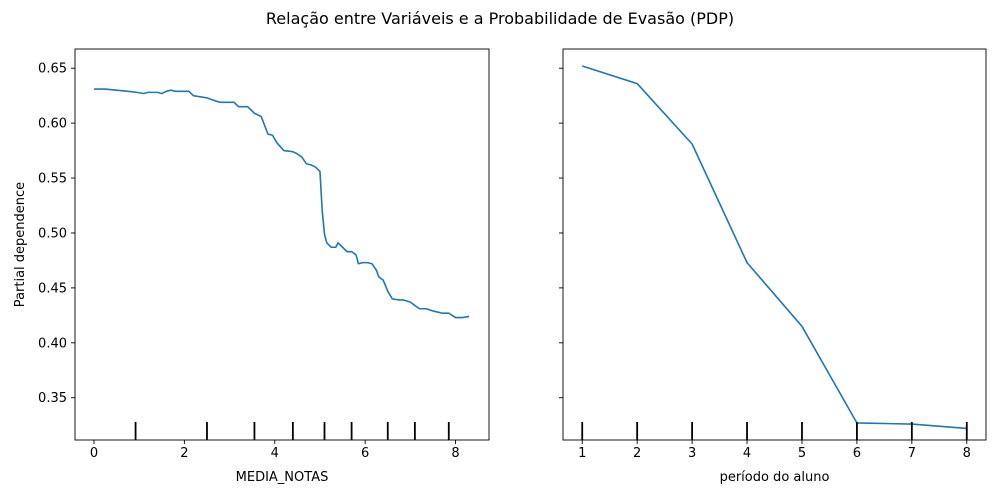 The width and height of the screenshot is (1000, 500). What do you see at coordinates (802, 453) in the screenshot?
I see `x-tick-label: 5` at bounding box center [802, 453].